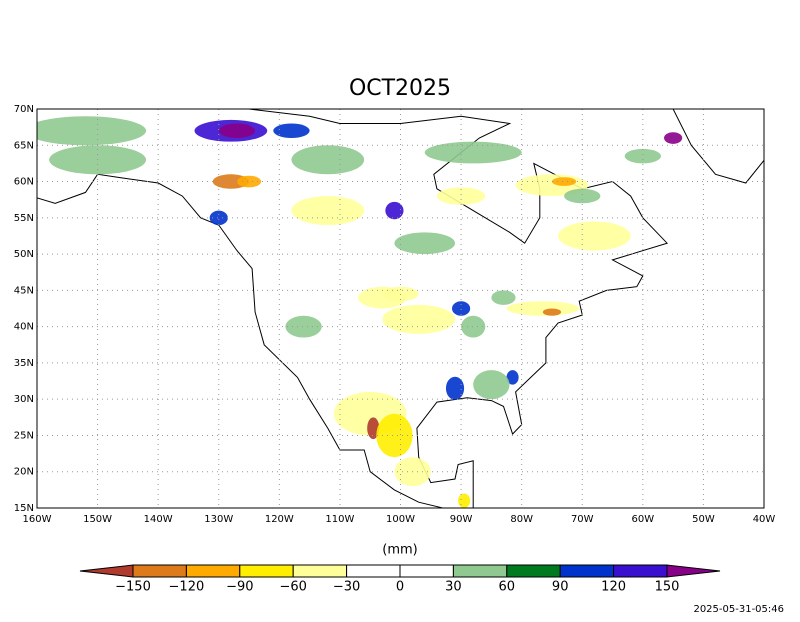  What do you see at coordinates (24, 363) in the screenshot?
I see `lat-label: 35N` at bounding box center [24, 363].